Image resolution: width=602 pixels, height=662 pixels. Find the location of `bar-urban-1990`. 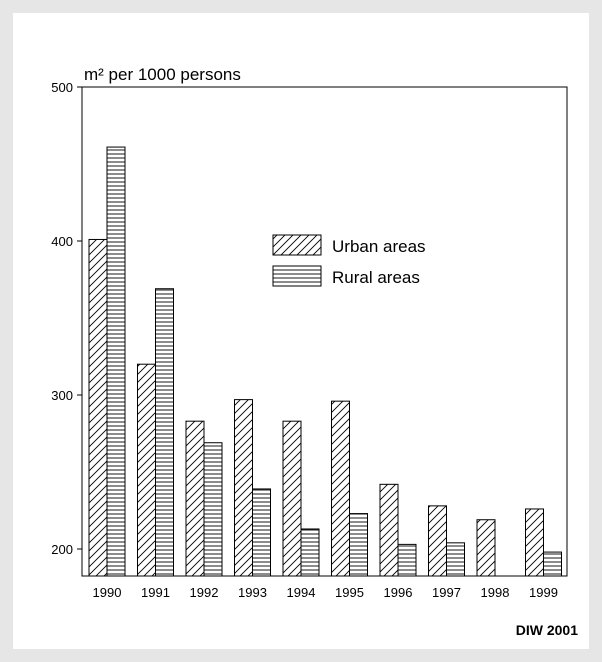

bar-urban-1990 is located at coordinates (98, 407).